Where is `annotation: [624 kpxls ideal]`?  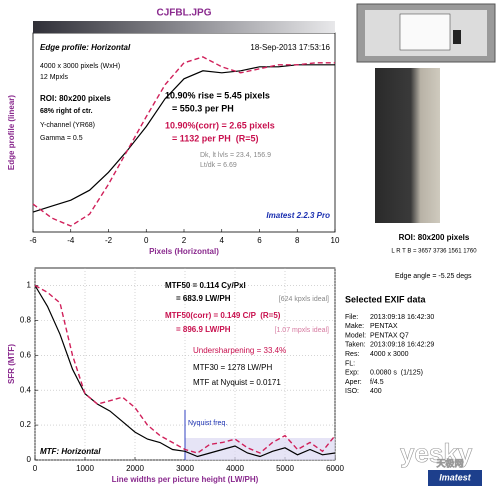
annotation: [624 kpxls ideal] is located at coordinates (304, 299).